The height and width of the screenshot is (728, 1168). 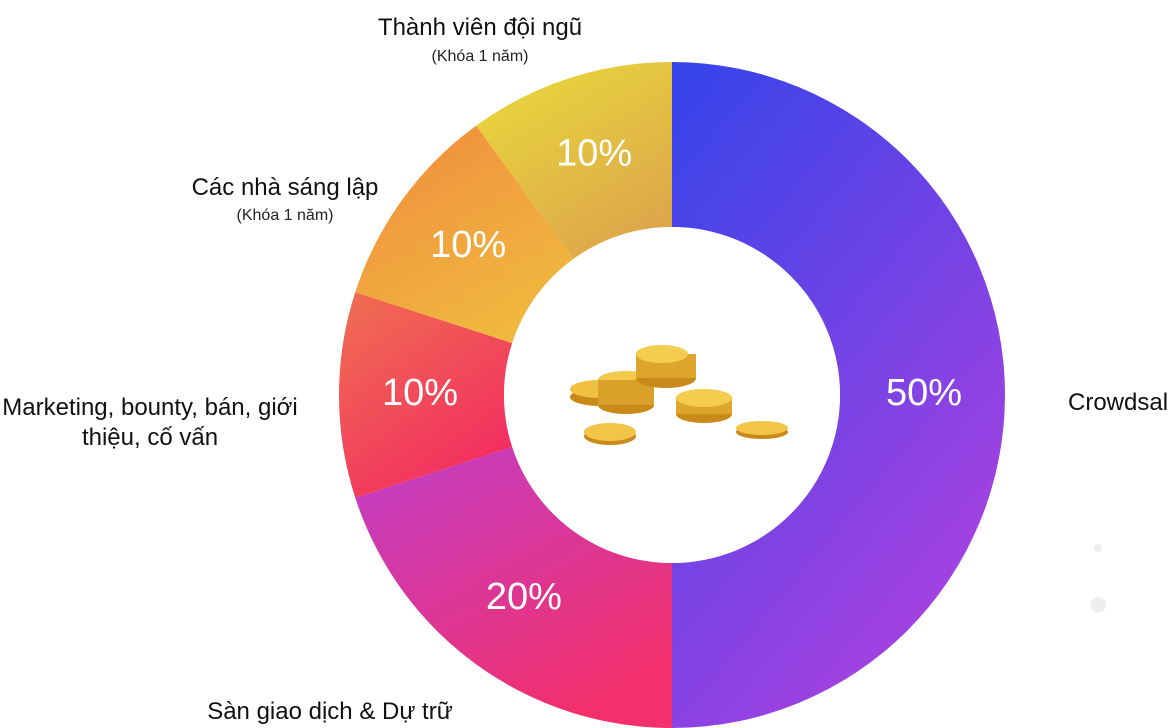 What do you see at coordinates (1118, 402) in the screenshot?
I see `category-label: Crowdsale` at bounding box center [1118, 402].